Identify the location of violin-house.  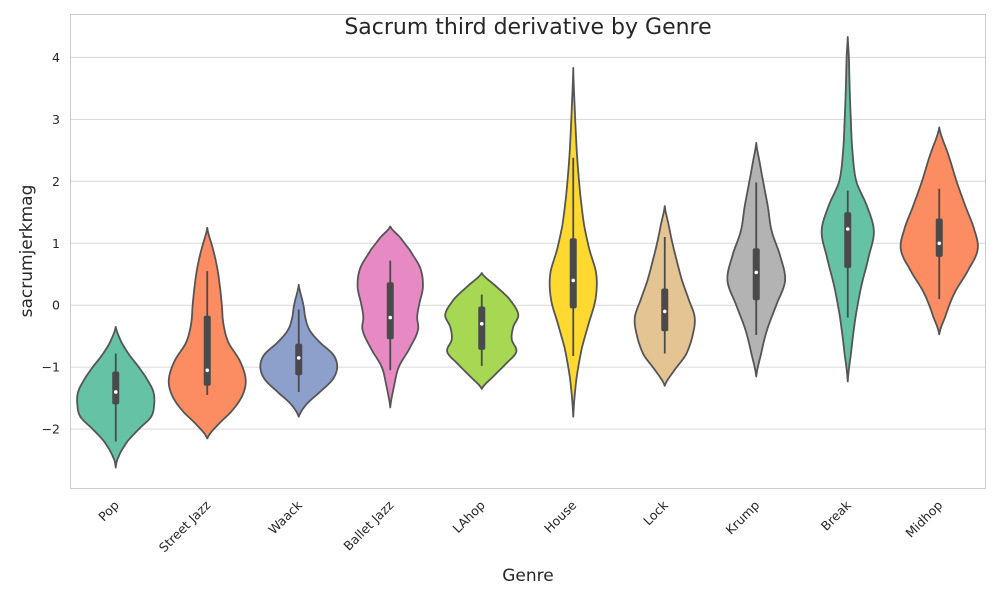
(573, 242).